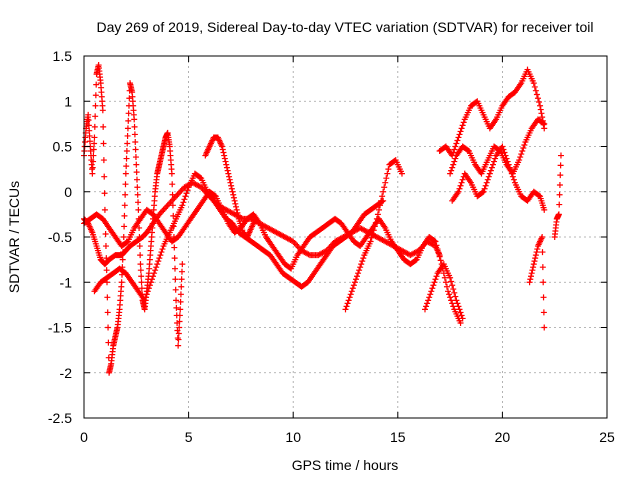  What do you see at coordinates (68, 192) in the screenshot?
I see `y-tick-label: 0` at bounding box center [68, 192].